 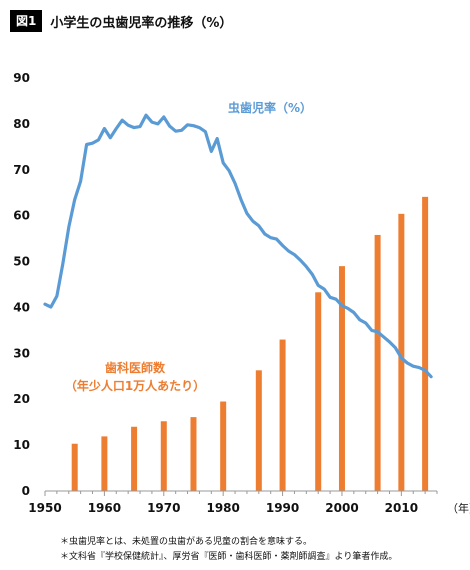 I want to click on x-tick-labels: 1950 1960 1970 1980 1990 2000 2010, so click(x=223, y=508).